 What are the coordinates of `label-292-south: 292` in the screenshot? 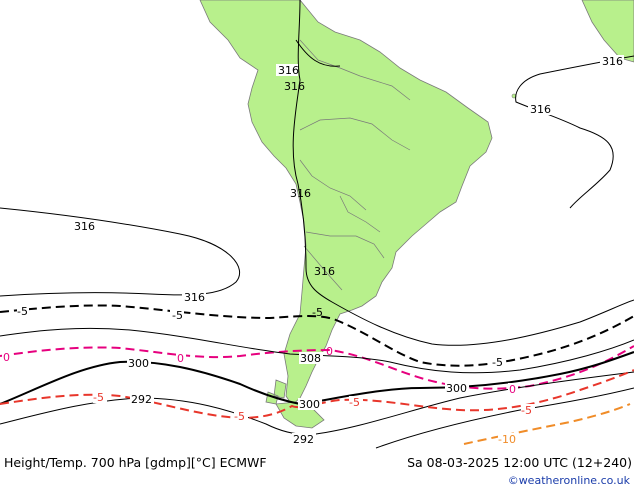 It's located at (303, 439).